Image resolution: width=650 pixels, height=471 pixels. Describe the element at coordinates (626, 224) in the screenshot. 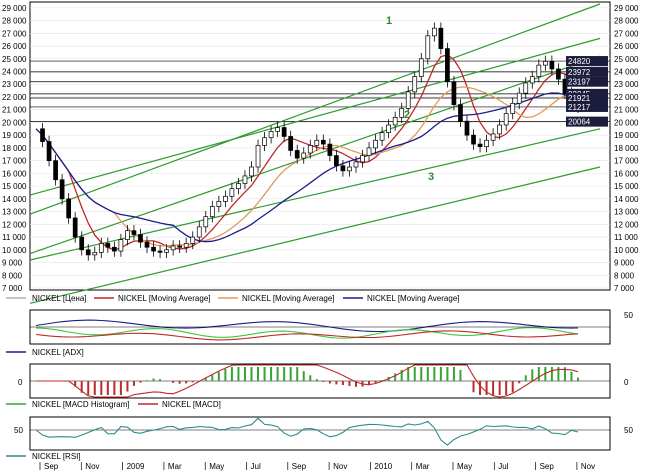

I see `tick-label-right: 12 000` at that location.